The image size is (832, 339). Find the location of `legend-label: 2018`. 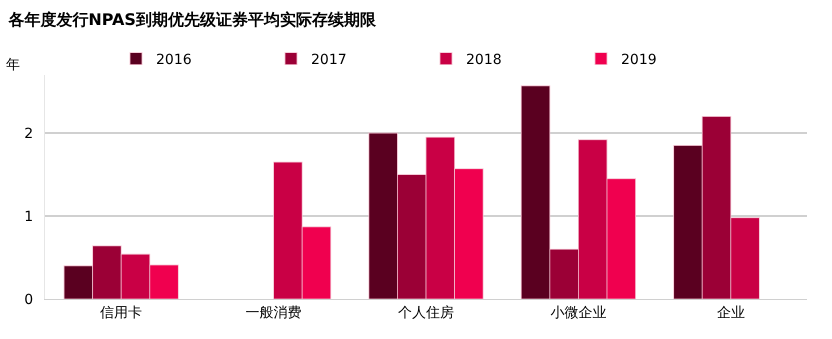

legend-label: 2018 is located at coordinates (484, 60).